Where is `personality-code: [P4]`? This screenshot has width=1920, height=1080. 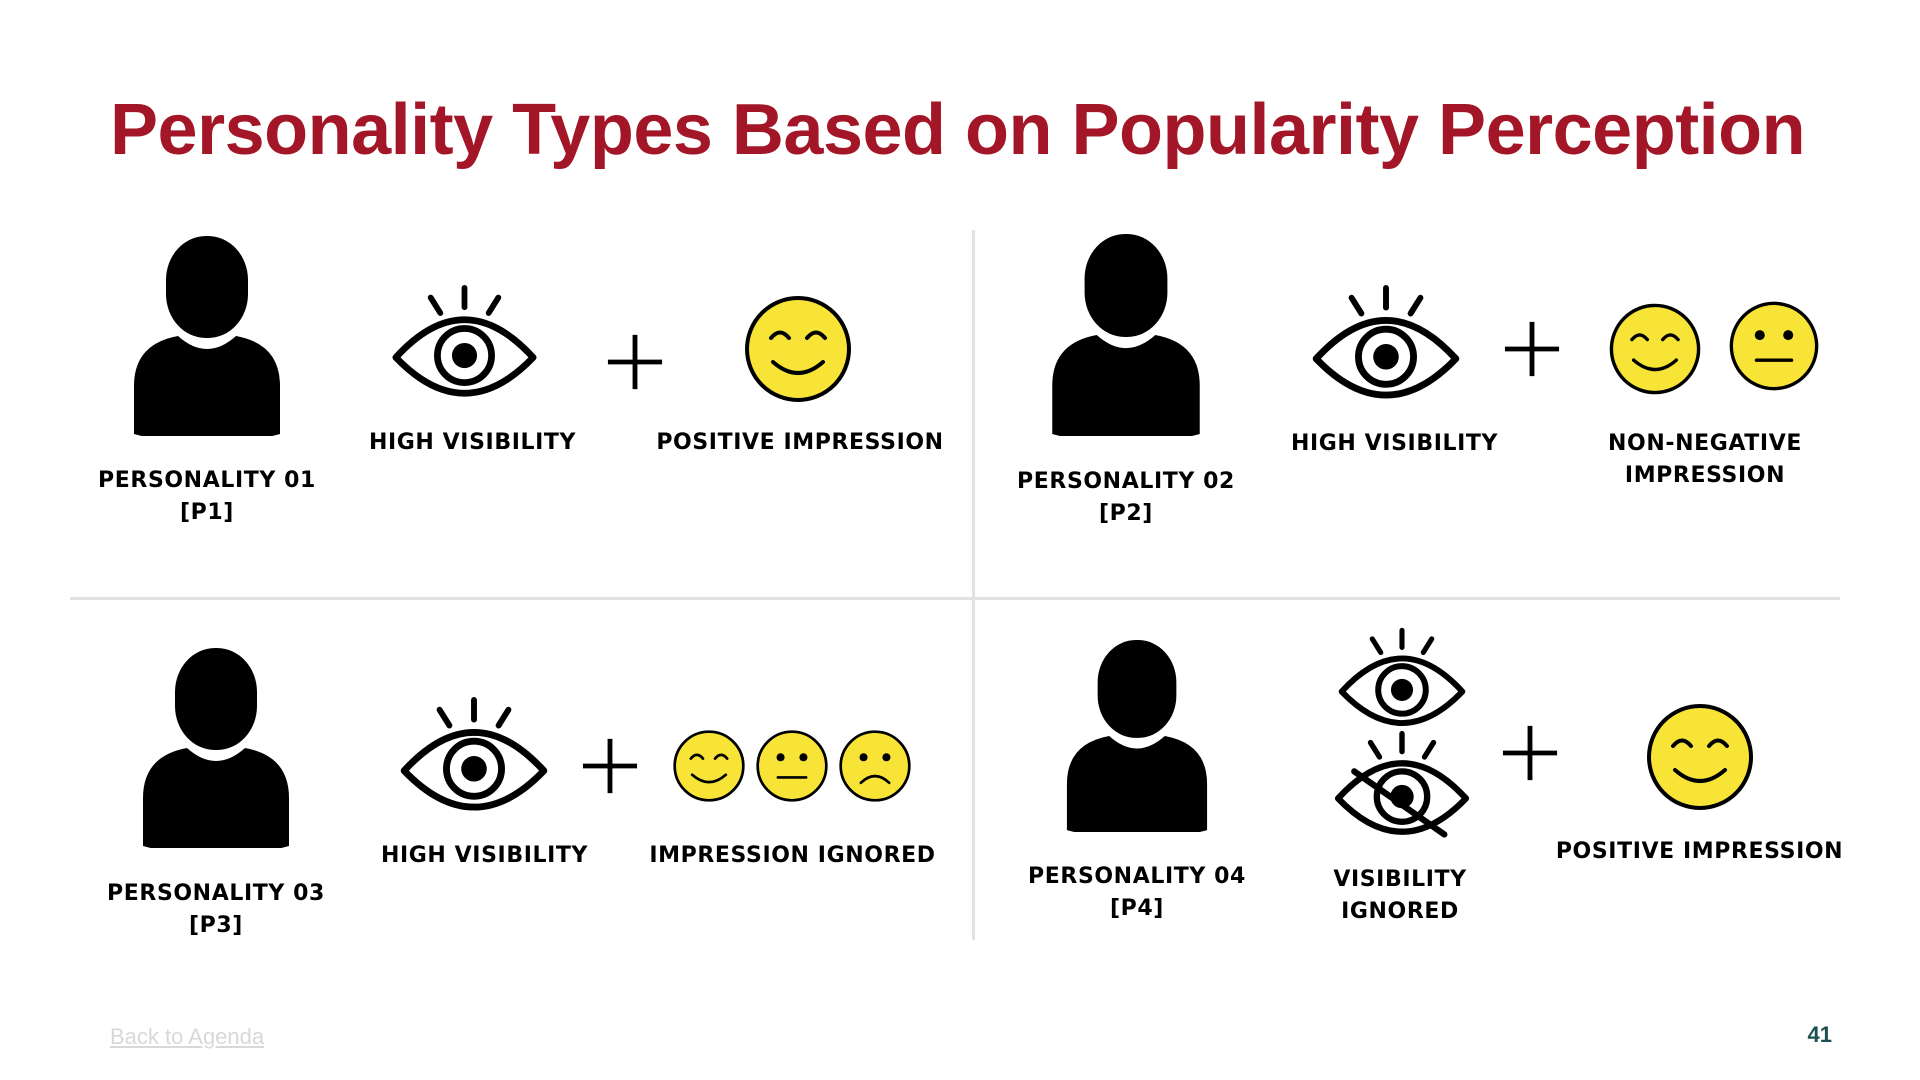
personality-code: [P4] is located at coordinates (1137, 908).